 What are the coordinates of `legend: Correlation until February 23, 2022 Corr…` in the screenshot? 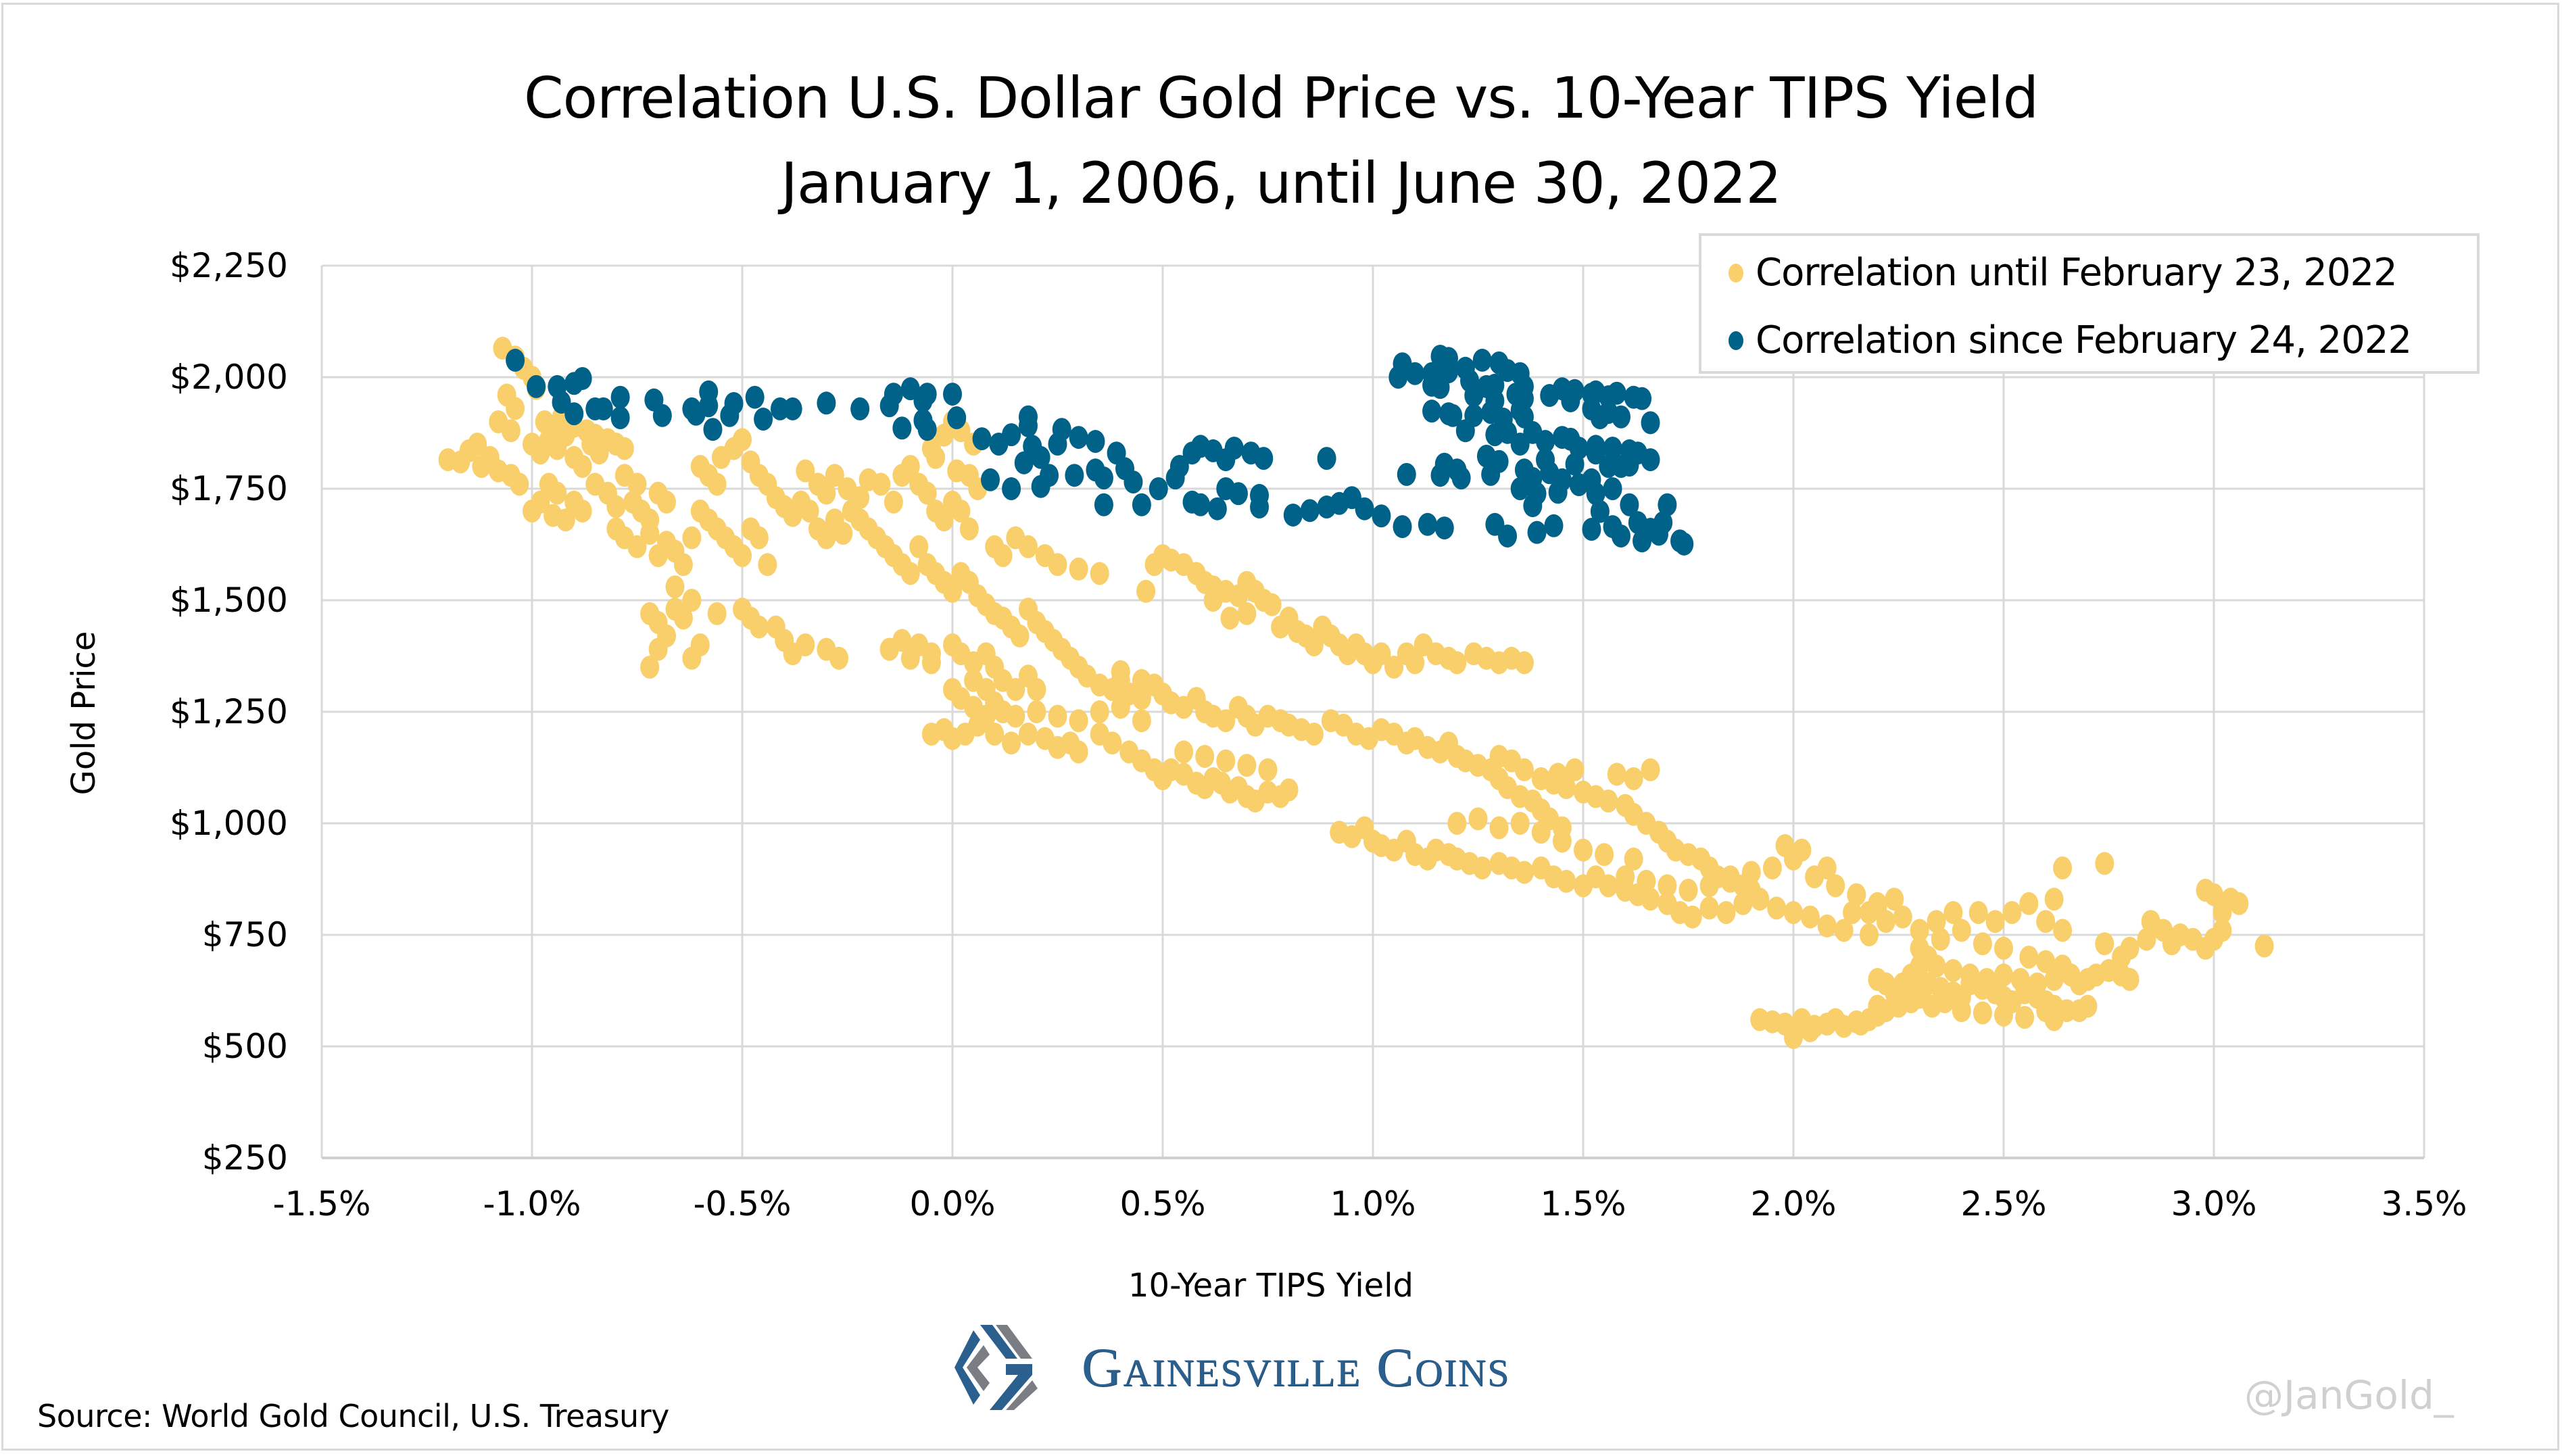 It's located at (2089, 303).